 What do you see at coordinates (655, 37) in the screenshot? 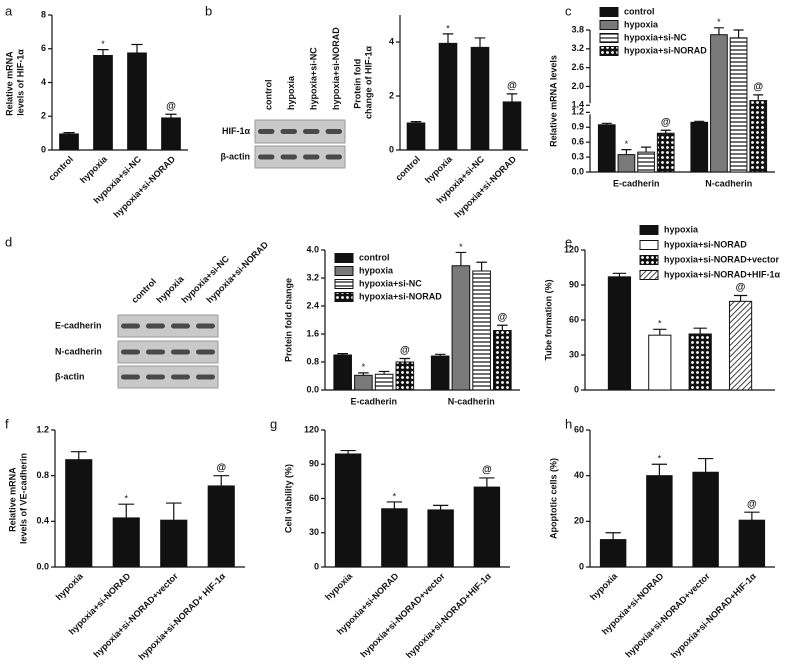
I see `legend-label: hypoxia+si-NC` at bounding box center [655, 37].